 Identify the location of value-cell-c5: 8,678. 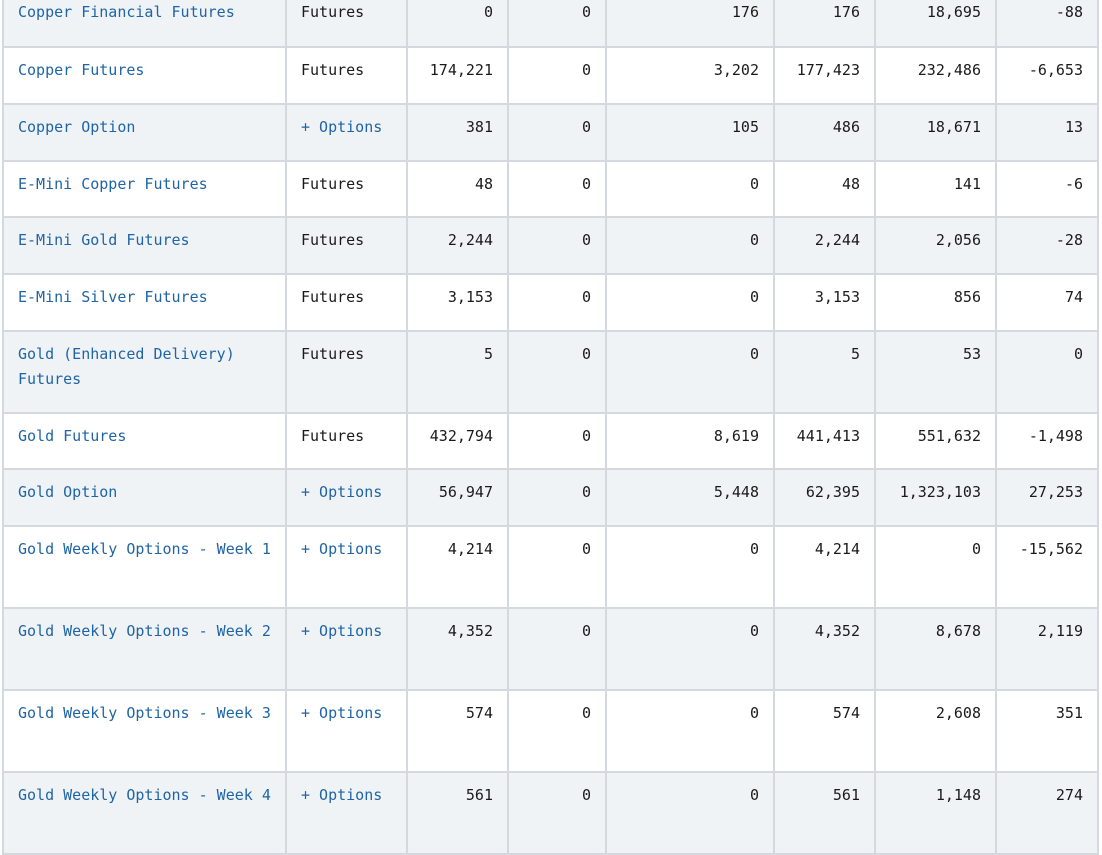
(935, 649).